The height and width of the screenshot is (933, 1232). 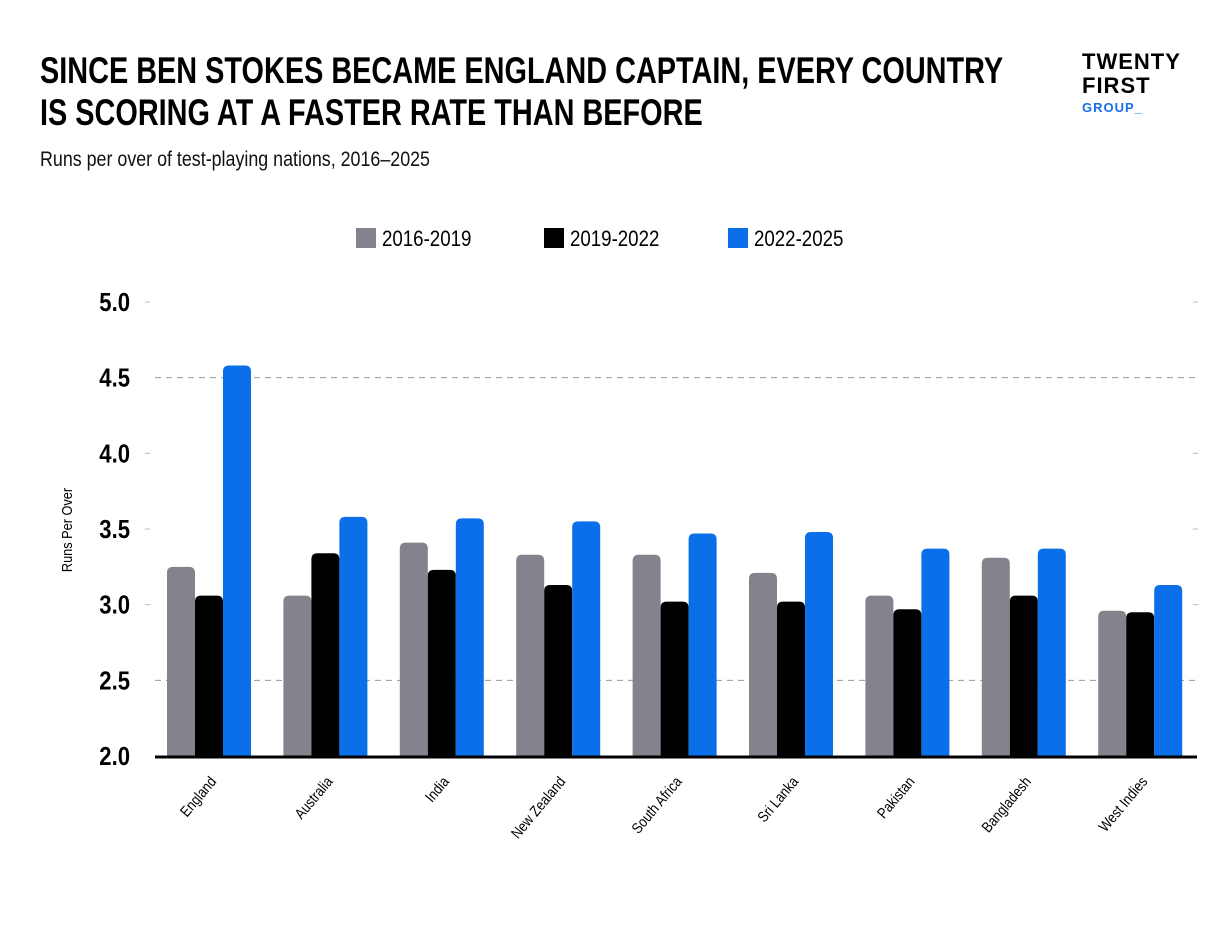 I want to click on y-axis-label: Runs Per Over, so click(x=66, y=530).